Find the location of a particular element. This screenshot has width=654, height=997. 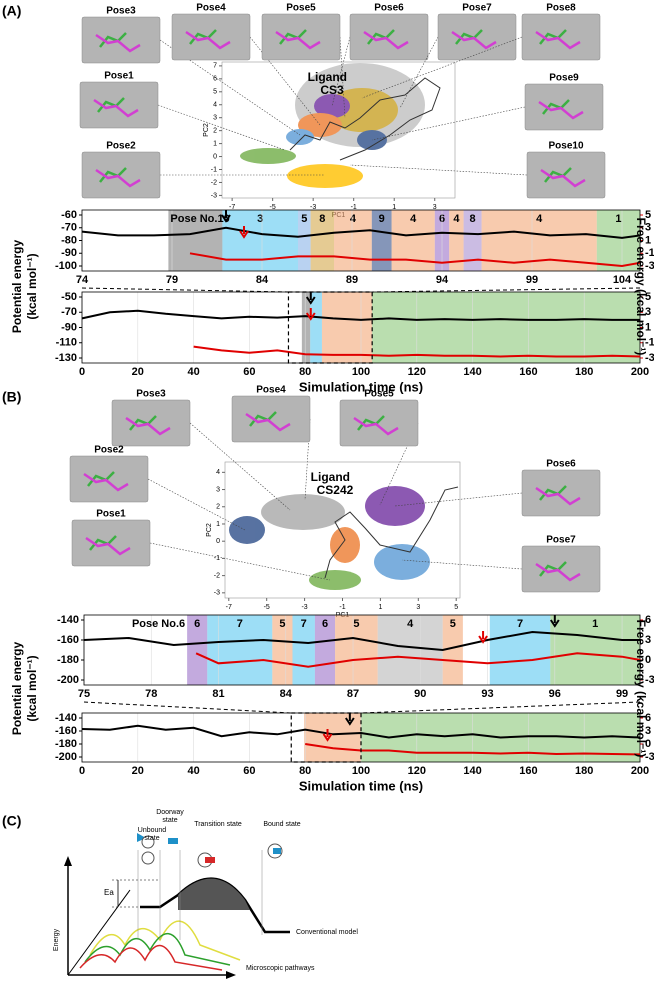

pose-label: Pose2 is located at coordinates (121, 146).